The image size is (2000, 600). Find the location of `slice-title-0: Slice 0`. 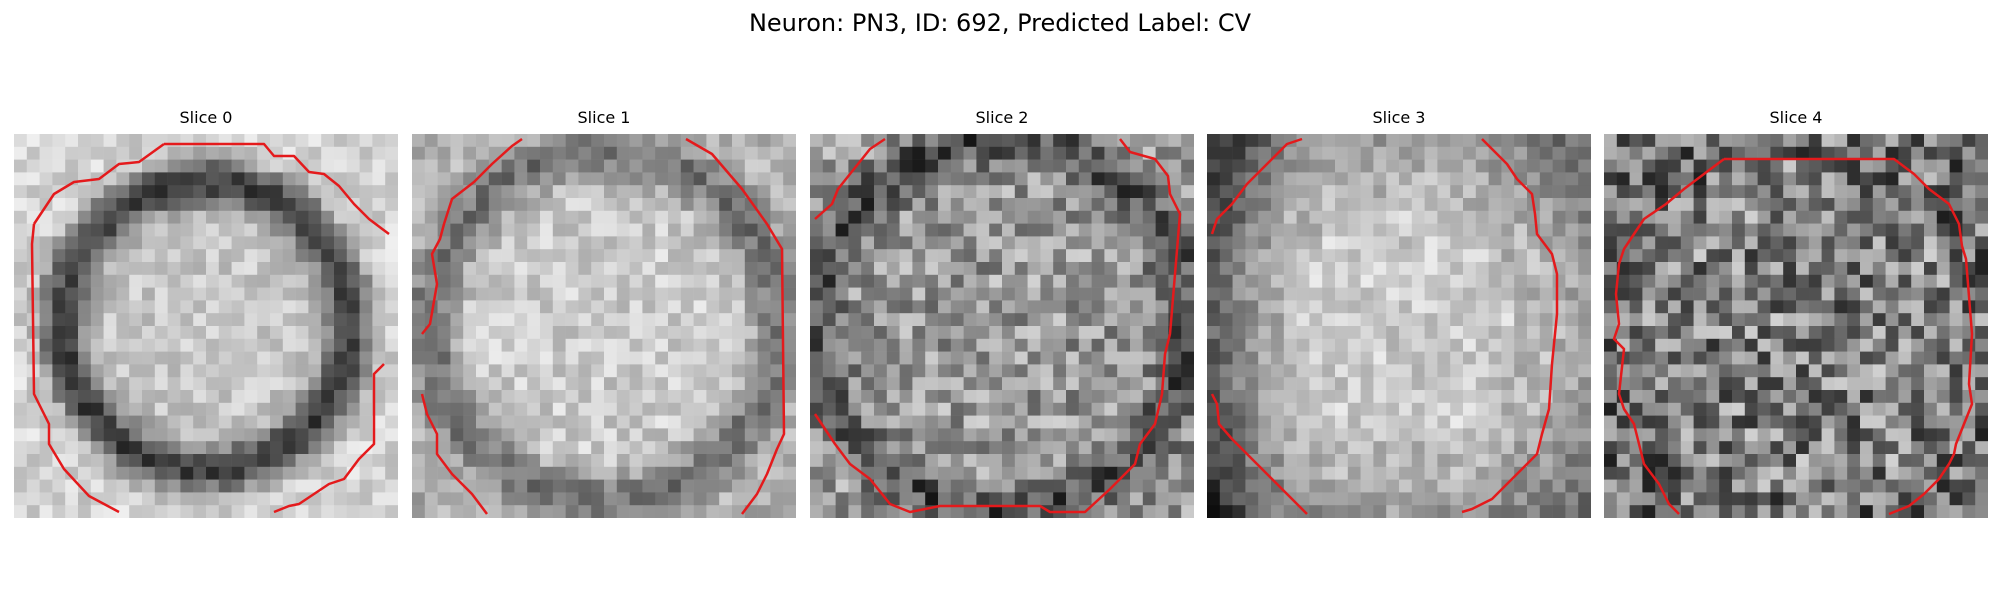

slice-title-0: Slice 0 is located at coordinates (206, 117).